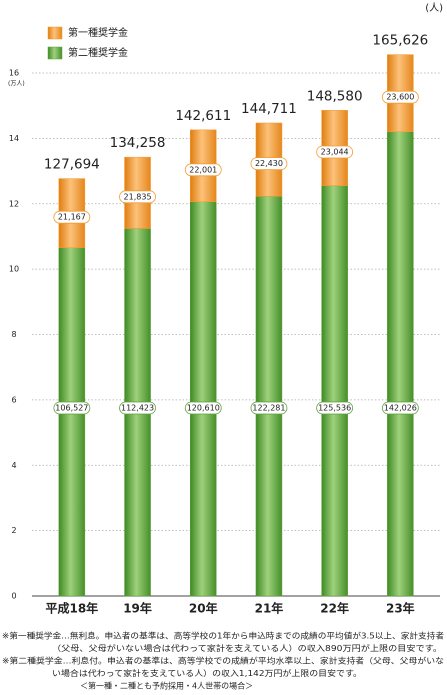  What do you see at coordinates (13, 465) in the screenshot?
I see `y-tick-label: 4` at bounding box center [13, 465].